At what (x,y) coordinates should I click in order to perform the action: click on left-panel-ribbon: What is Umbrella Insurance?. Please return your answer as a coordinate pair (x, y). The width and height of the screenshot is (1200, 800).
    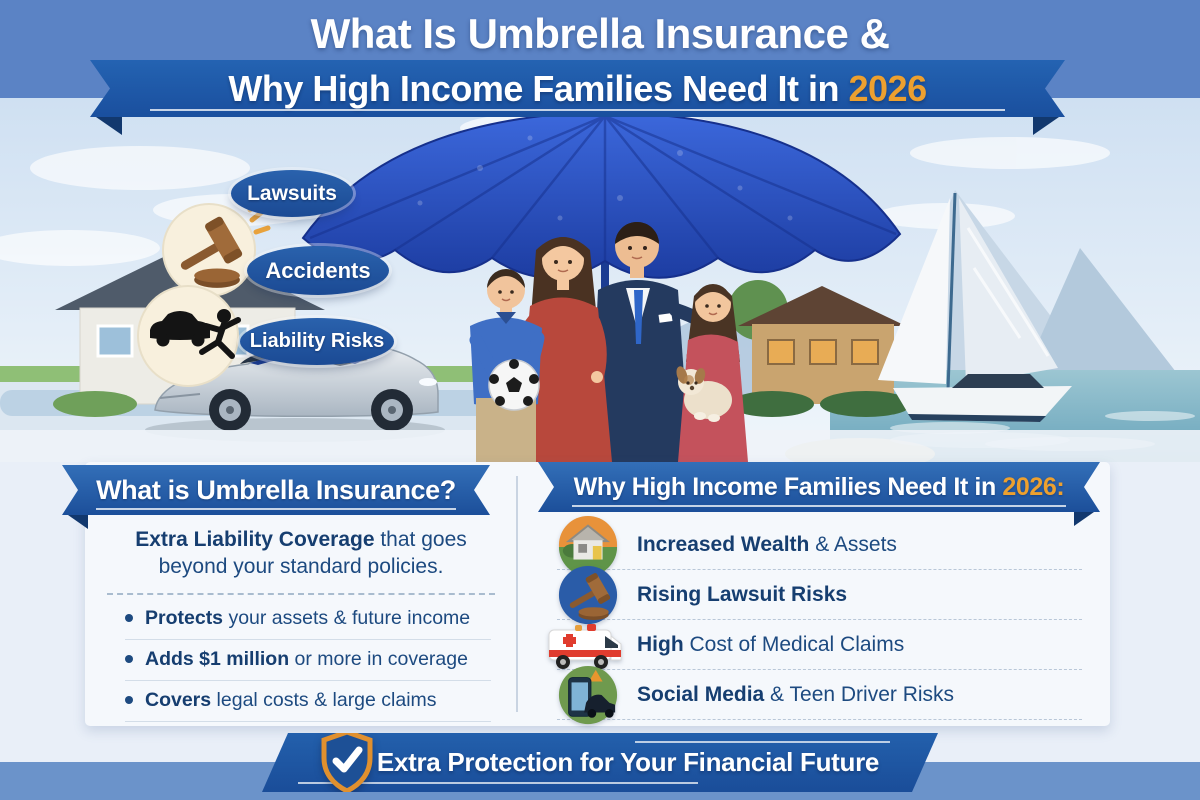
    Looking at the image, I should click on (276, 497).